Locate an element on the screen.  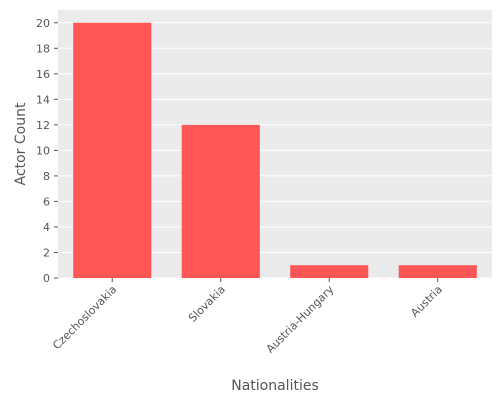
y-tick-label: 18 is located at coordinates (43, 48).